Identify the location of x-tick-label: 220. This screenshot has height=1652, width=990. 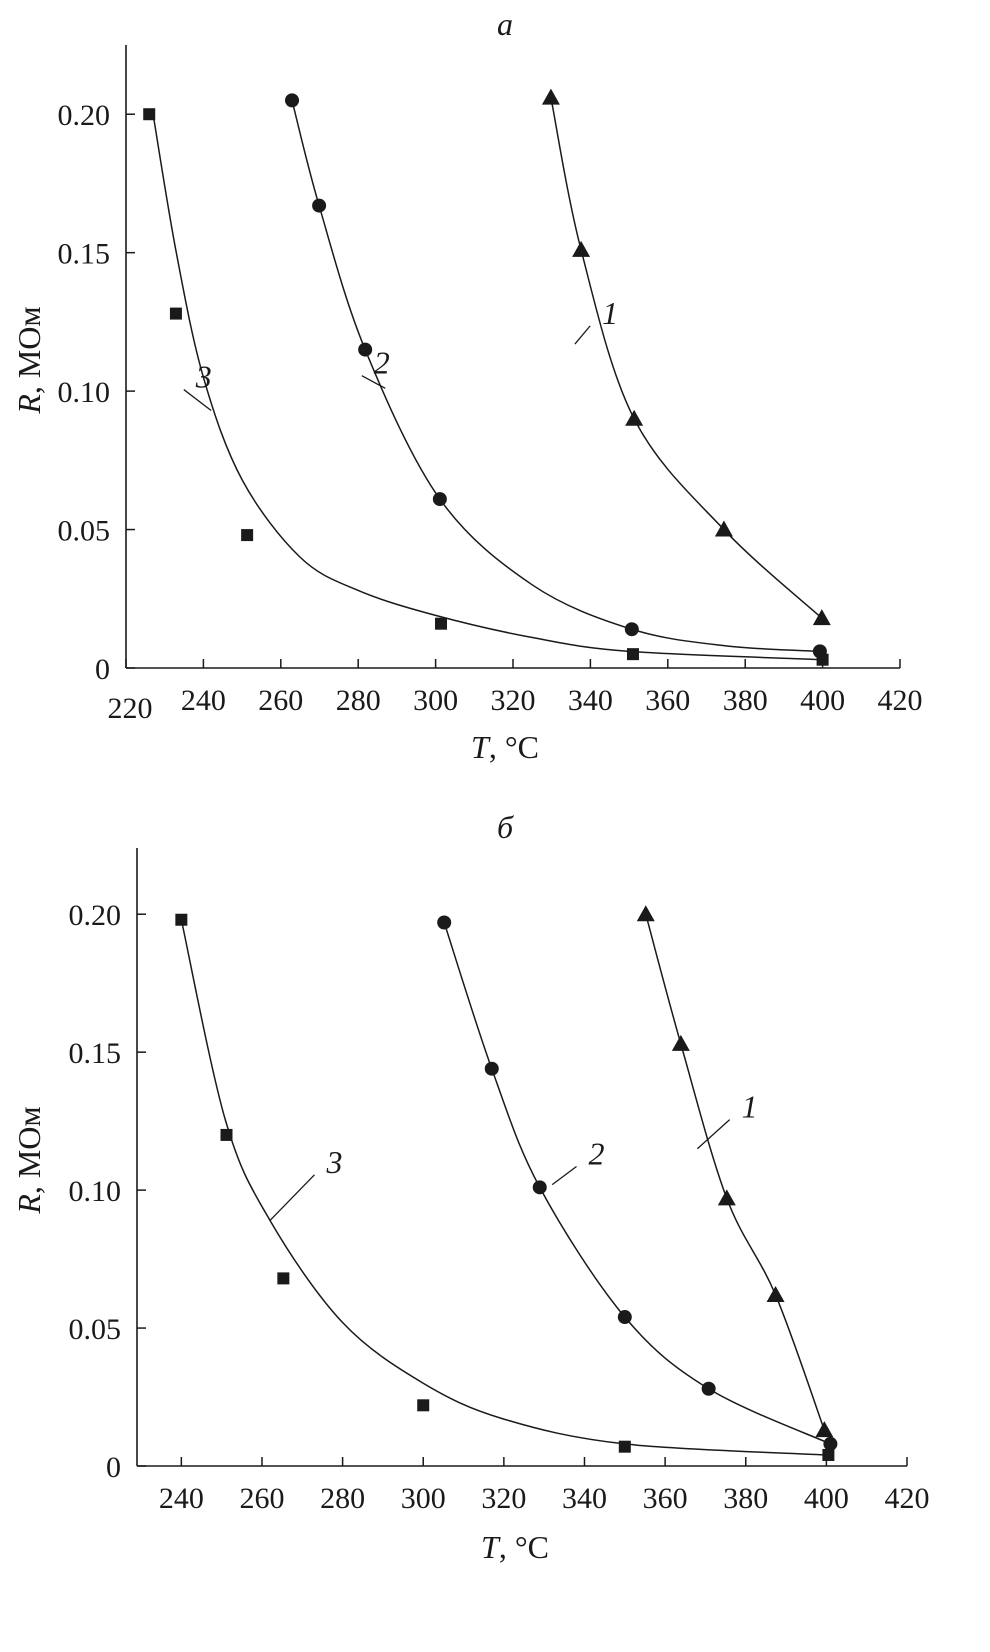
(130, 708).